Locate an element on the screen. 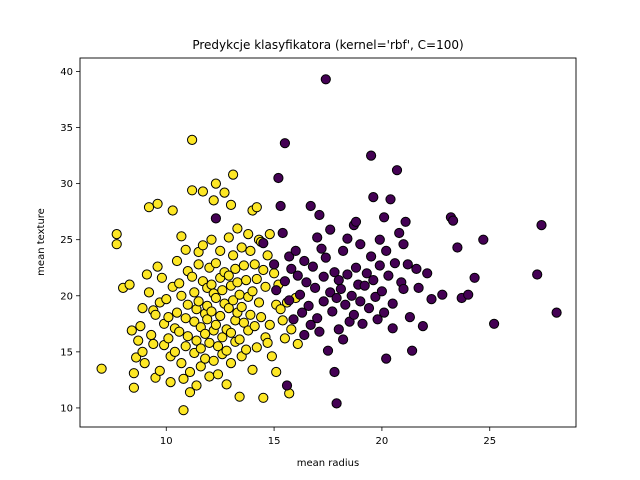 This screenshot has width=640, height=480. y-tick-label: 15 is located at coordinates (66, 352).